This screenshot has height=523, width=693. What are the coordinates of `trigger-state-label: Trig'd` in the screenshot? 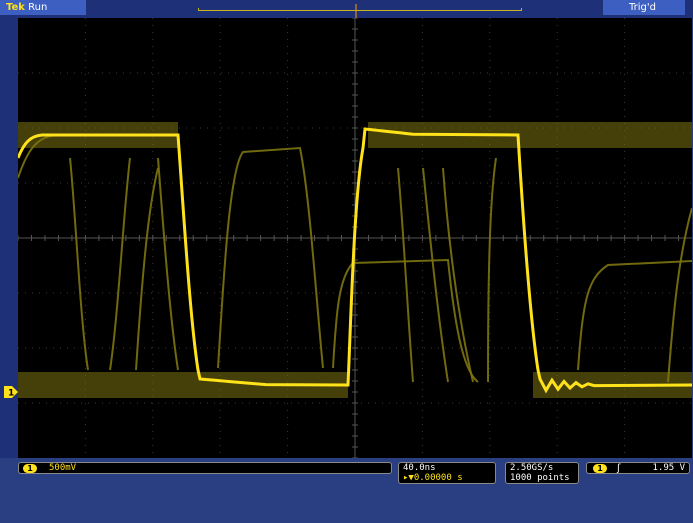 It's located at (642, 7).